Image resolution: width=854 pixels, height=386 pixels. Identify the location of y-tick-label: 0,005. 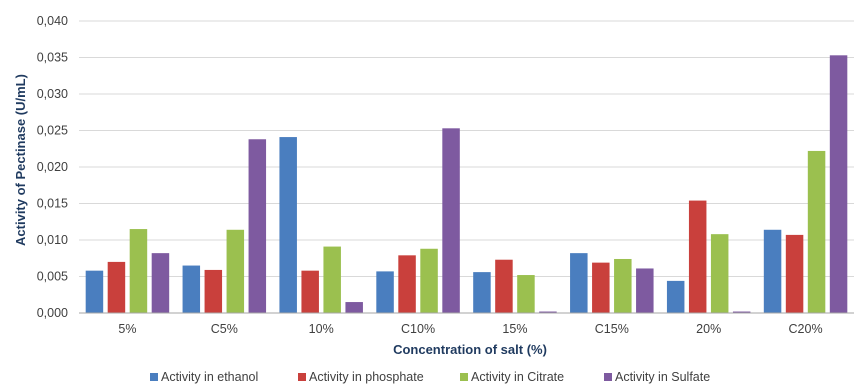
(52, 277).